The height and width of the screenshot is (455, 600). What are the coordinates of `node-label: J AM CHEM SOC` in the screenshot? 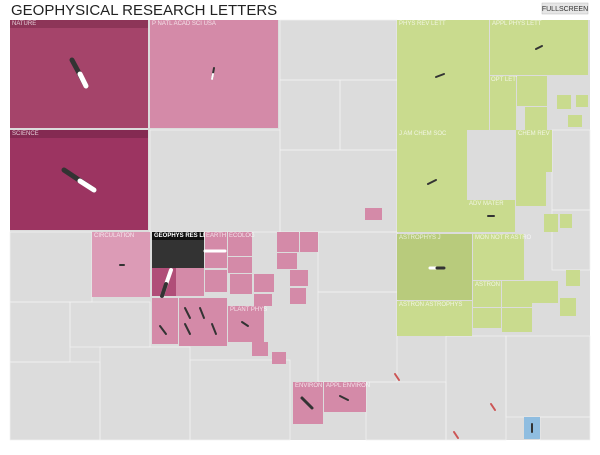 It's located at (423, 134).